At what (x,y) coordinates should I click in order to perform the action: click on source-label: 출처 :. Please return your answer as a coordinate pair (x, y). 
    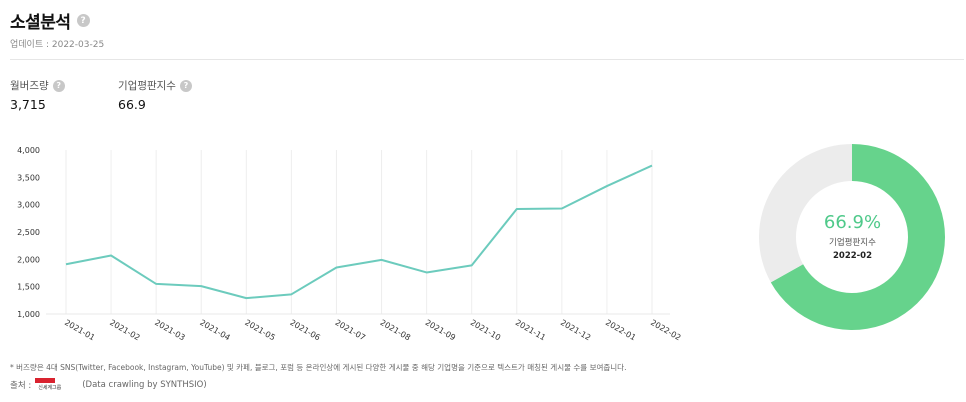
    Looking at the image, I should click on (21, 386).